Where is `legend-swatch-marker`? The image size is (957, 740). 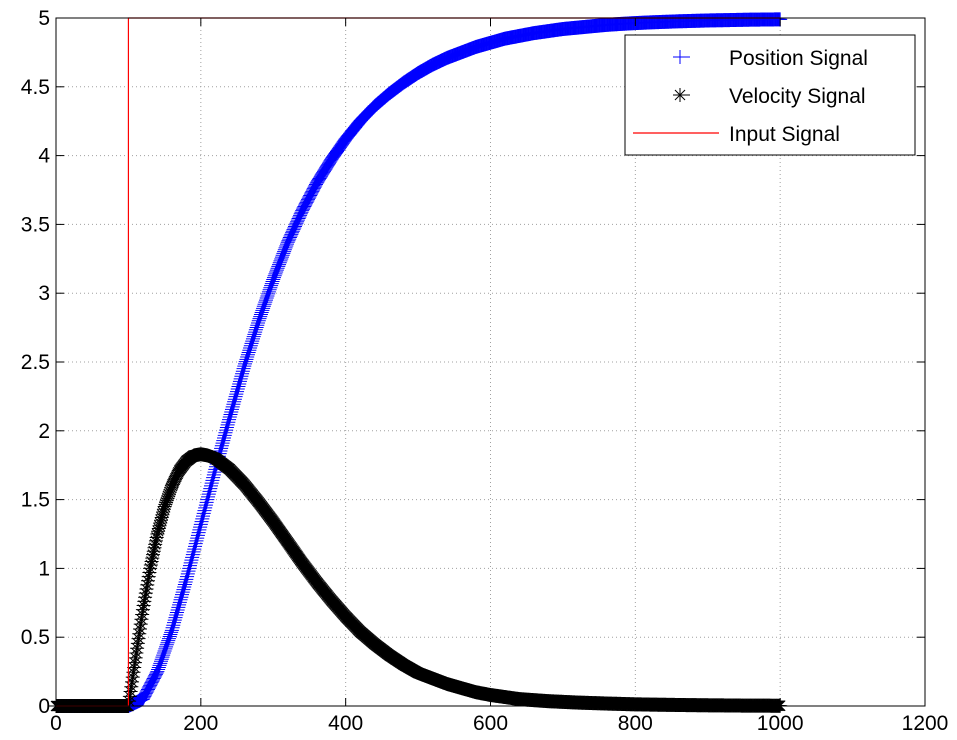 legend-swatch-marker is located at coordinates (680, 95).